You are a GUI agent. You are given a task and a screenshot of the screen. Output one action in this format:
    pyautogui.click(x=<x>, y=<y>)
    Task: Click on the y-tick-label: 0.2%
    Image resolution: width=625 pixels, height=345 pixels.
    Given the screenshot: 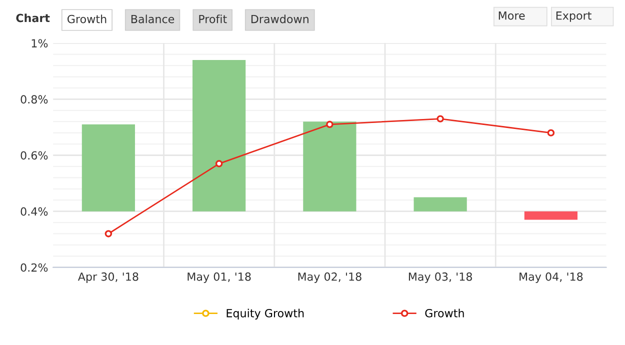 What is the action you would take?
    pyautogui.click(x=34, y=267)
    